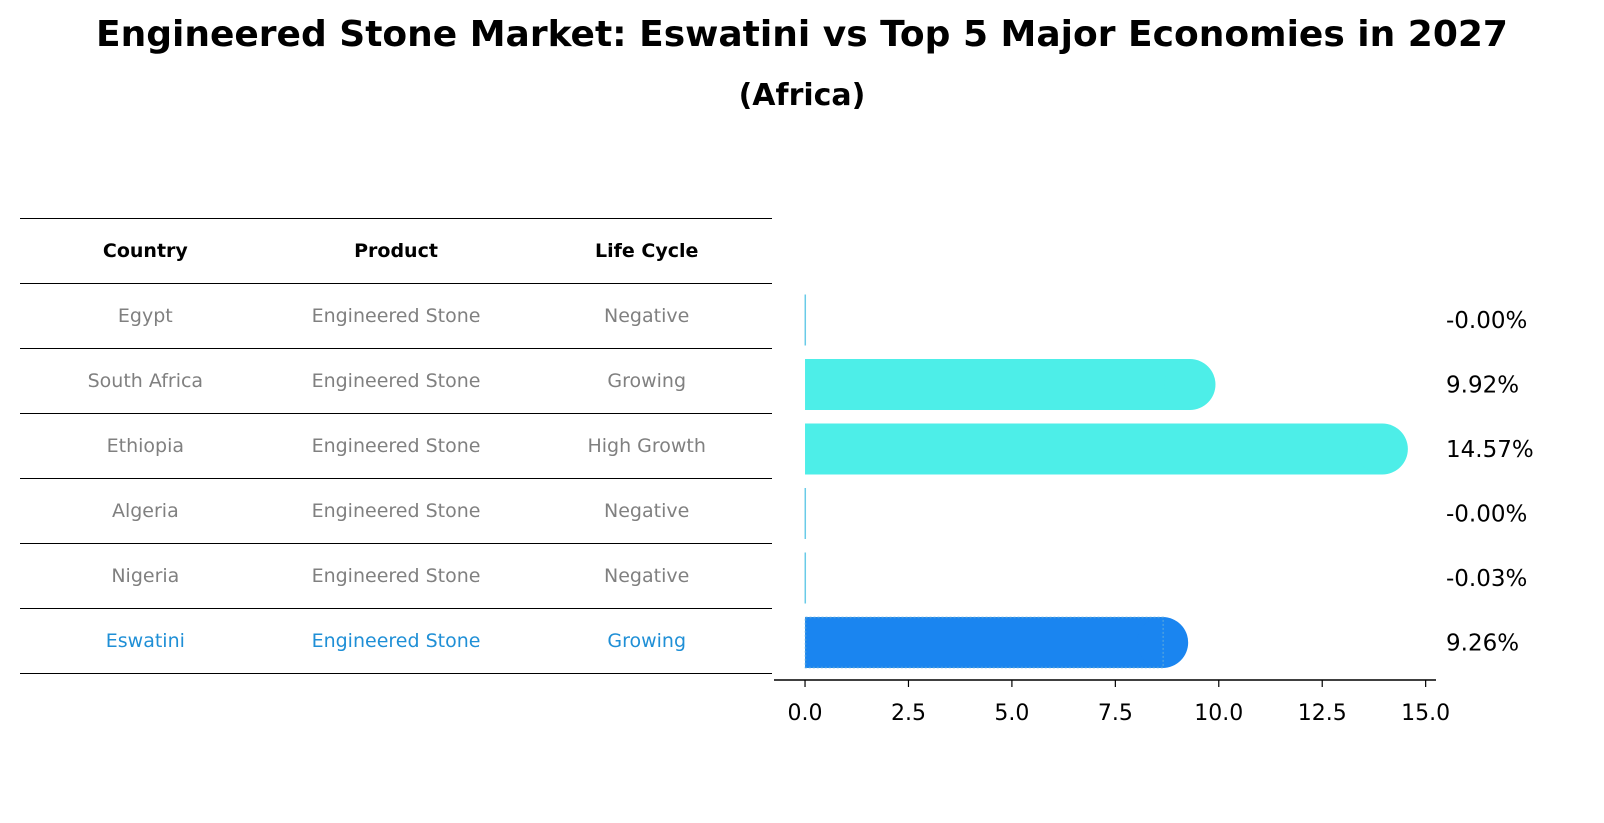  What do you see at coordinates (145, 576) in the screenshot?
I see `cell-country: Nigeria` at bounding box center [145, 576].